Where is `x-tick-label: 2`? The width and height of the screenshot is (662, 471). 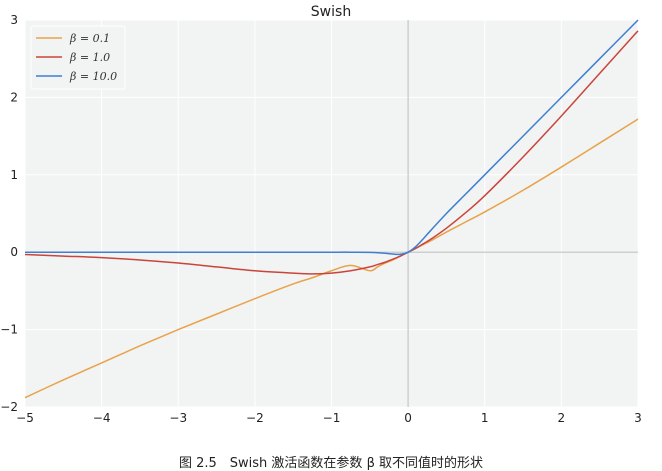 x-tick-label: 2 is located at coordinates (562, 418).